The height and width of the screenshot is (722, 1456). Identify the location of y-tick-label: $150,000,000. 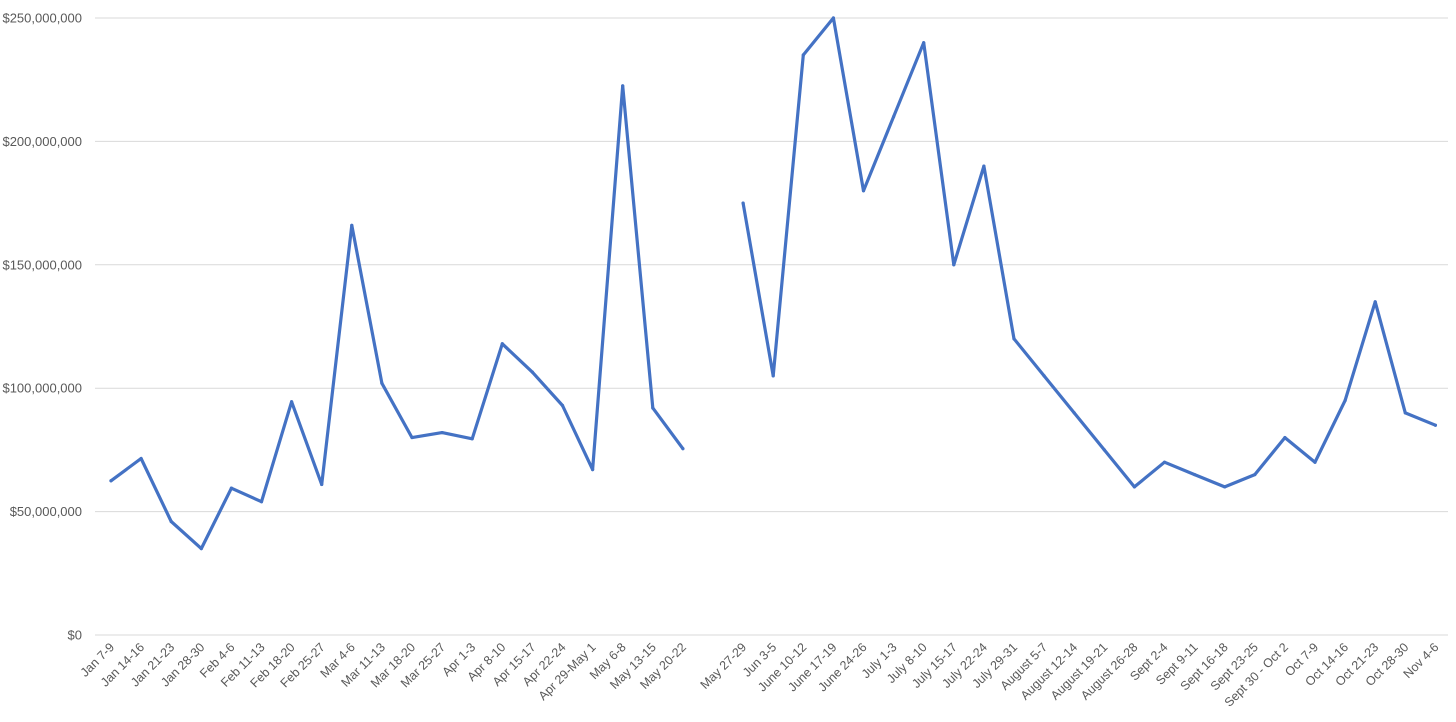
(42, 264).